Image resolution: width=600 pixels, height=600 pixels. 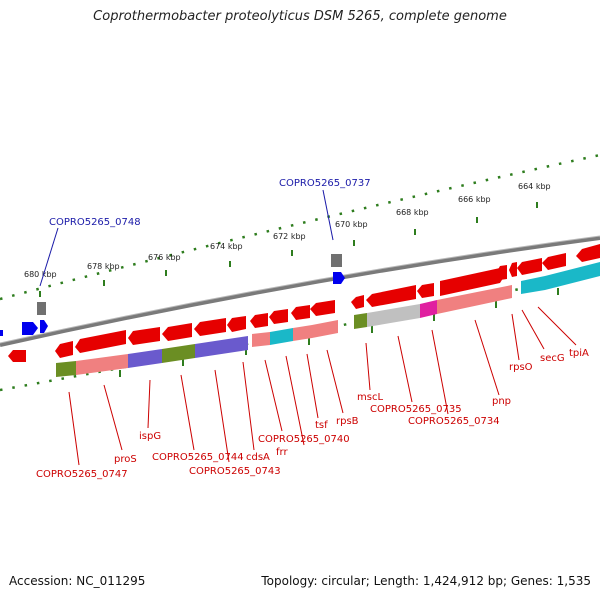 I want to click on gene-label: COPRO5265_0743, so click(x=235, y=471).